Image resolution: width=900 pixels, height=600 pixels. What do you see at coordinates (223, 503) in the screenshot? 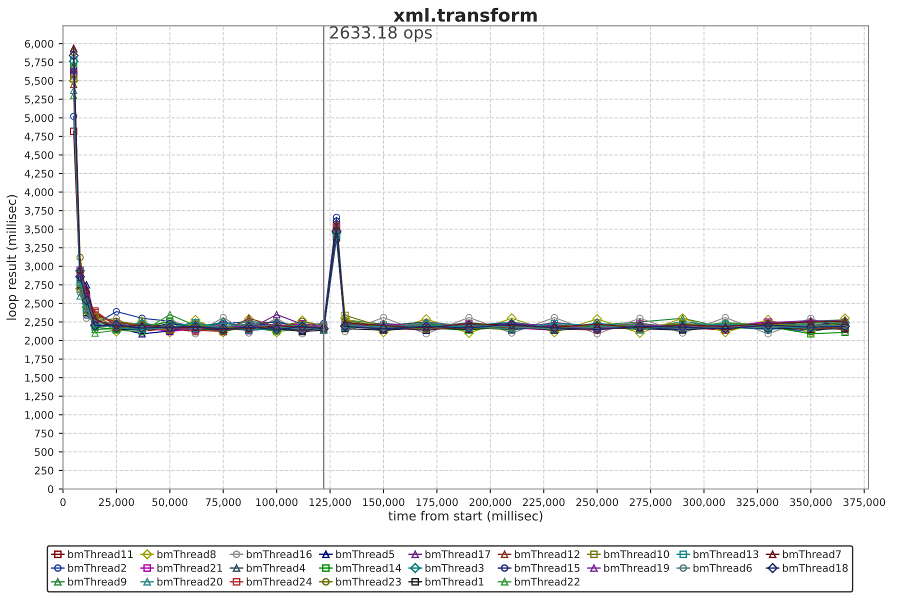
I see `x-tick-label: 75,000` at bounding box center [223, 503].